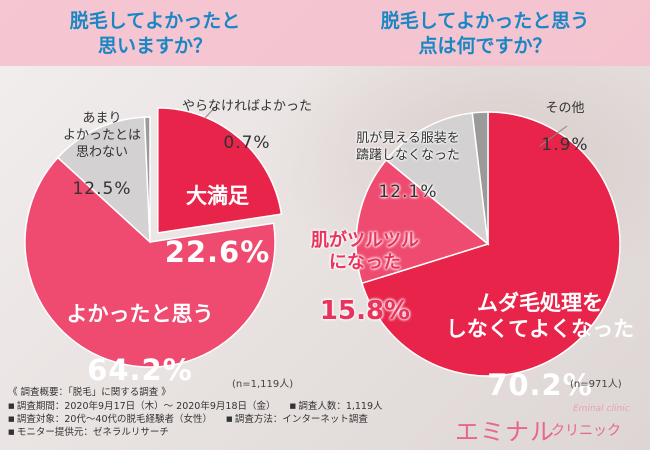 The image size is (650, 450). What do you see at coordinates (601, 409) in the screenshot?
I see `logo-english: Eminal clinic` at bounding box center [601, 409].